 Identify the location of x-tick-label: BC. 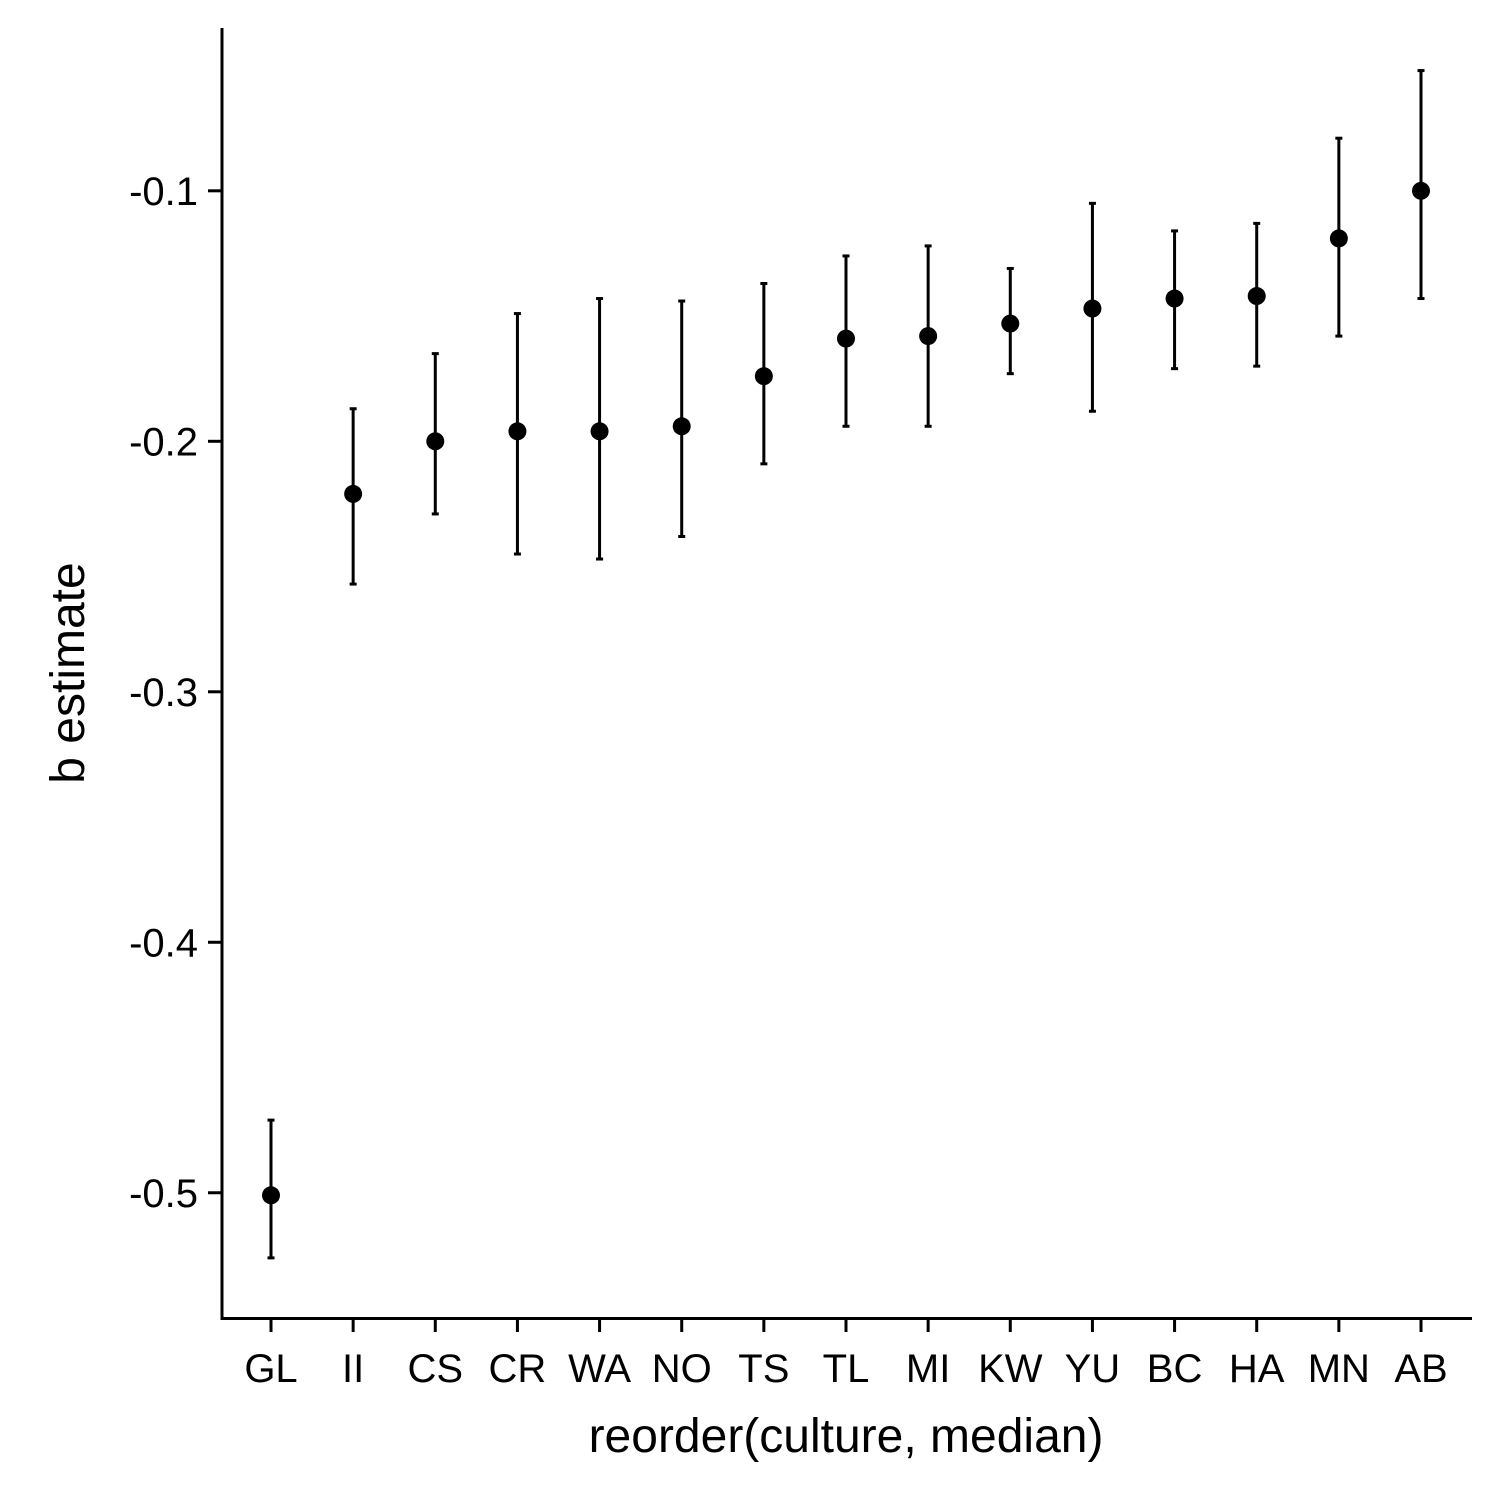
(1175, 1369).